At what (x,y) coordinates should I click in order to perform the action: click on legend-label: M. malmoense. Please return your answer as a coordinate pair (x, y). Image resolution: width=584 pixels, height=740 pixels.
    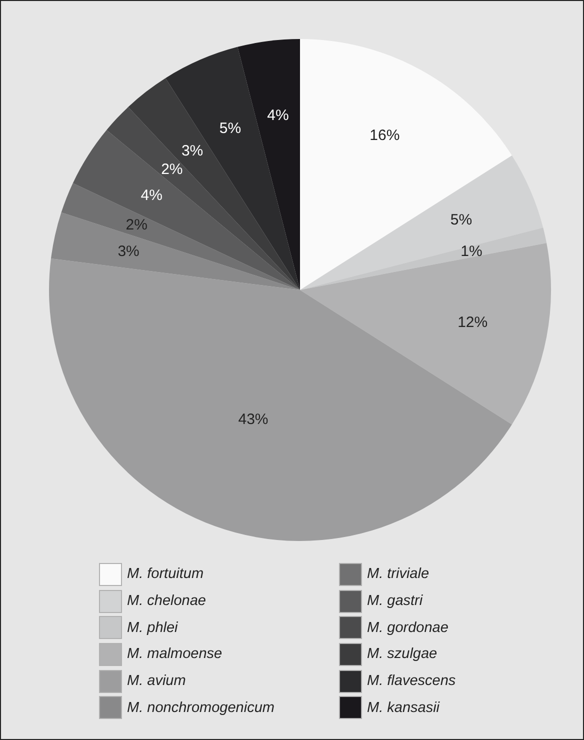
    Looking at the image, I should click on (174, 654).